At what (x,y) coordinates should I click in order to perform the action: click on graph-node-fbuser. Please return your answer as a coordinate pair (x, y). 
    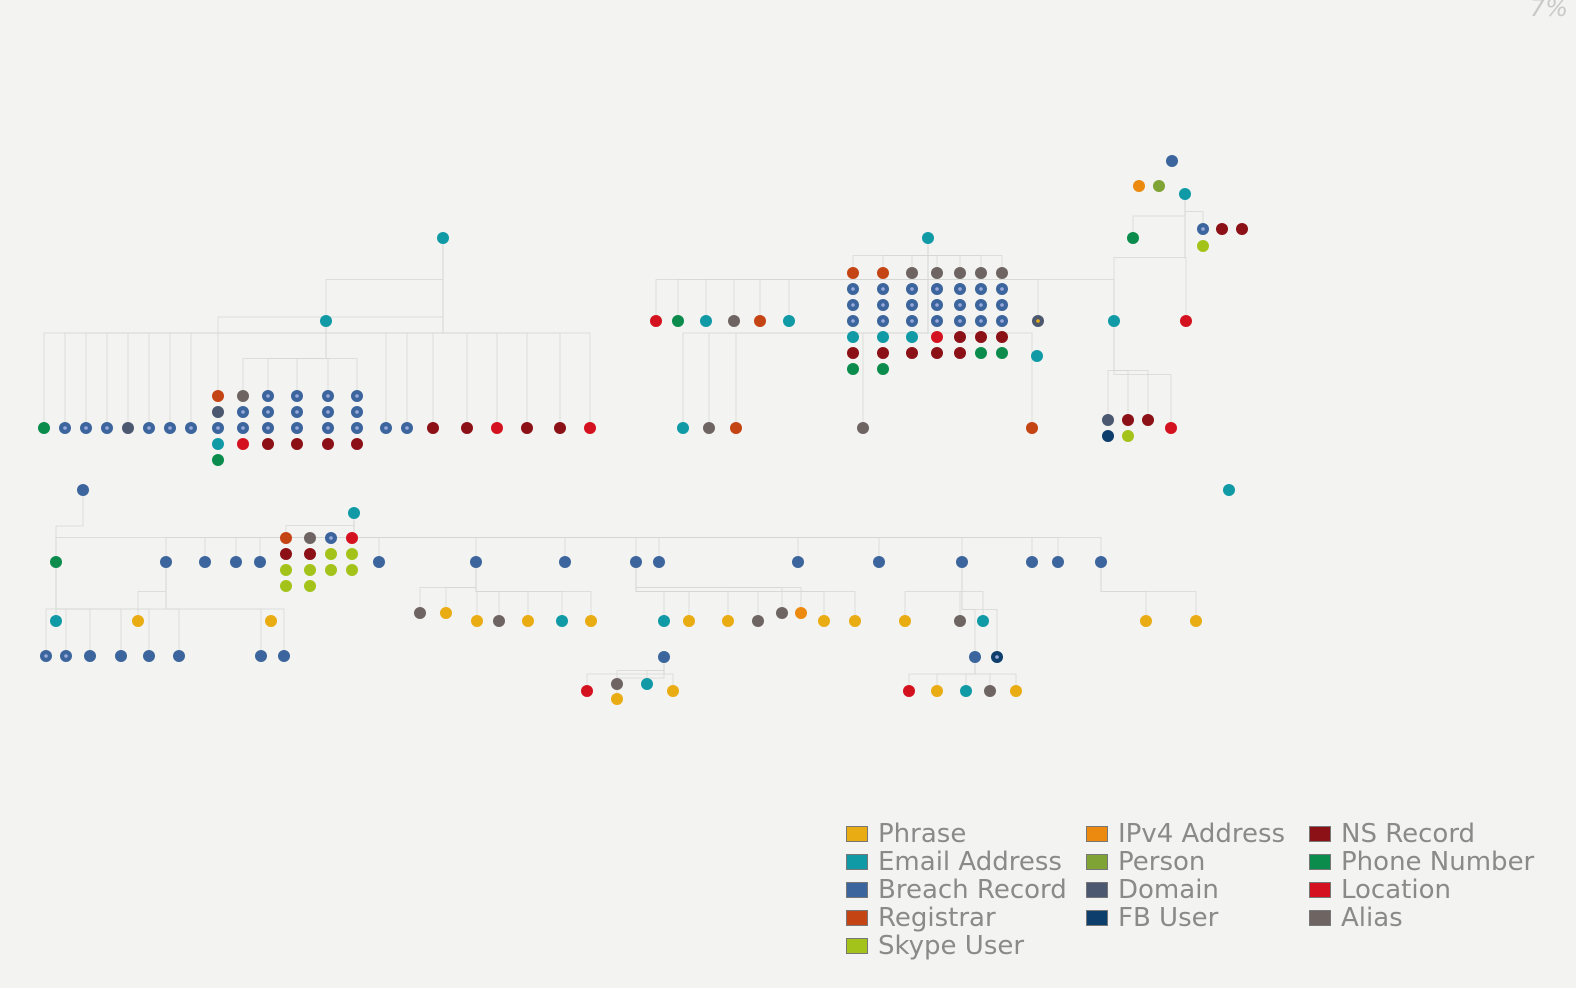
    Looking at the image, I should click on (1108, 436).